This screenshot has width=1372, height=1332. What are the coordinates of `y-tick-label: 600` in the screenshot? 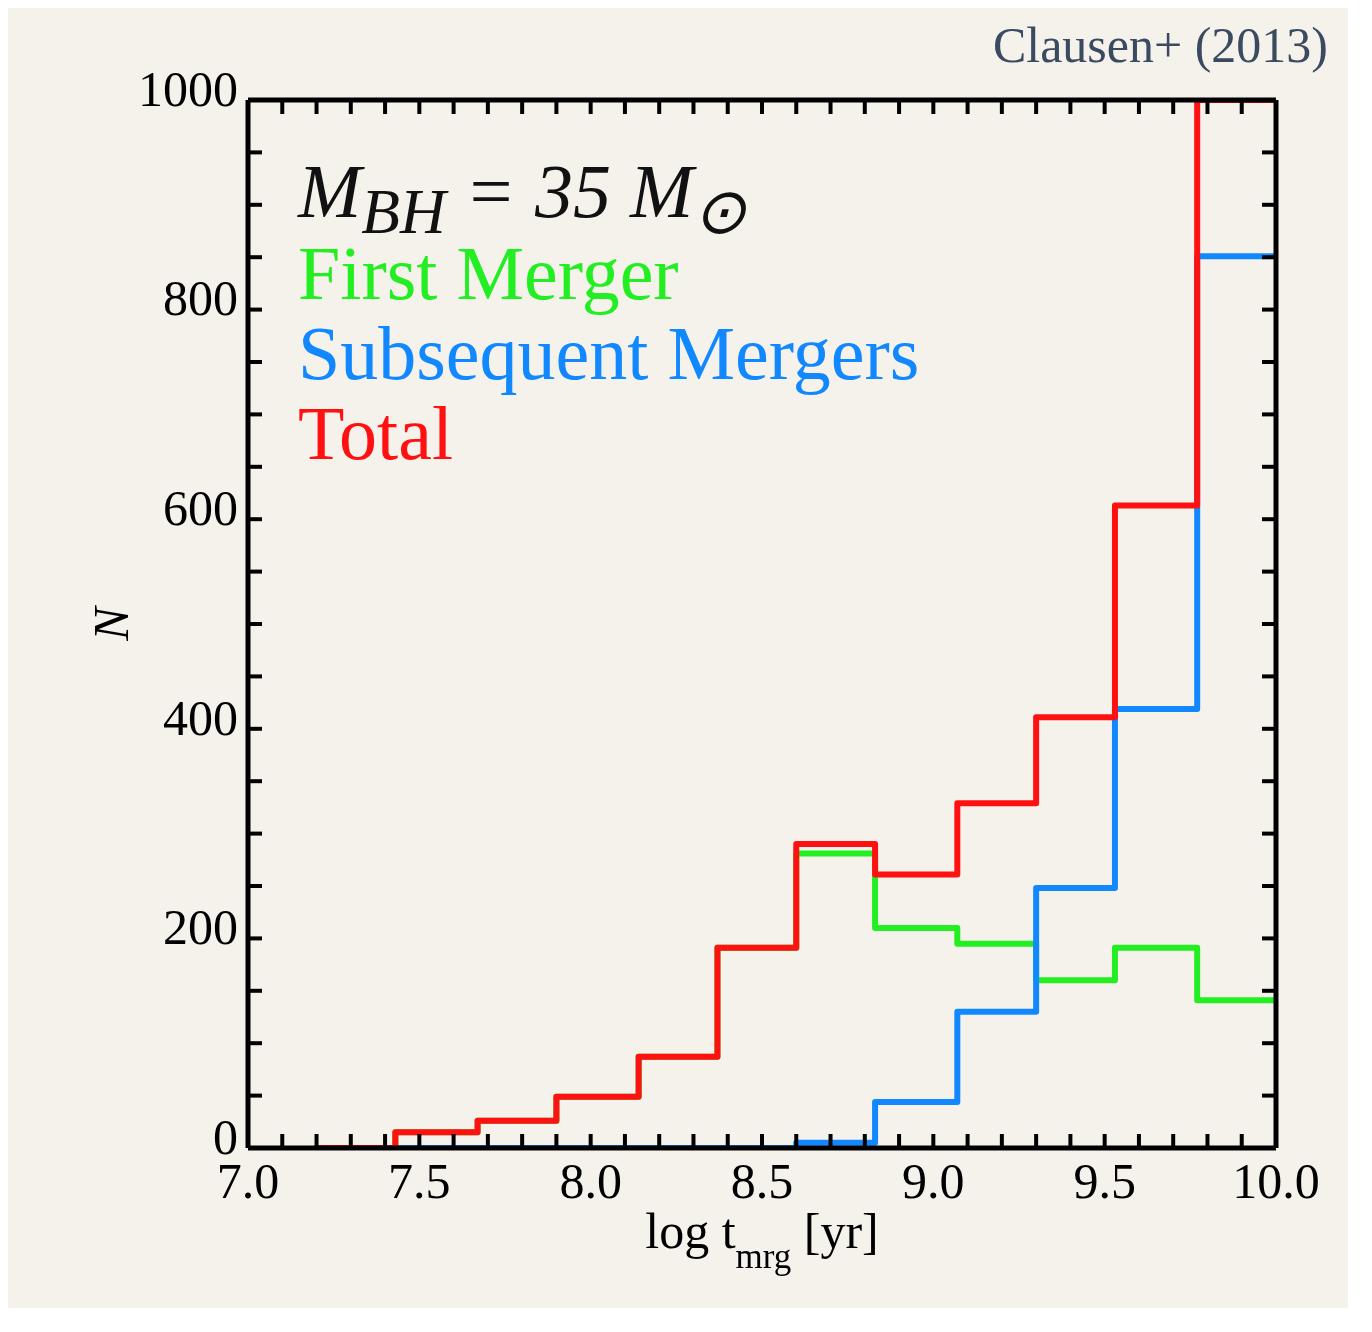 It's located at (200, 507).